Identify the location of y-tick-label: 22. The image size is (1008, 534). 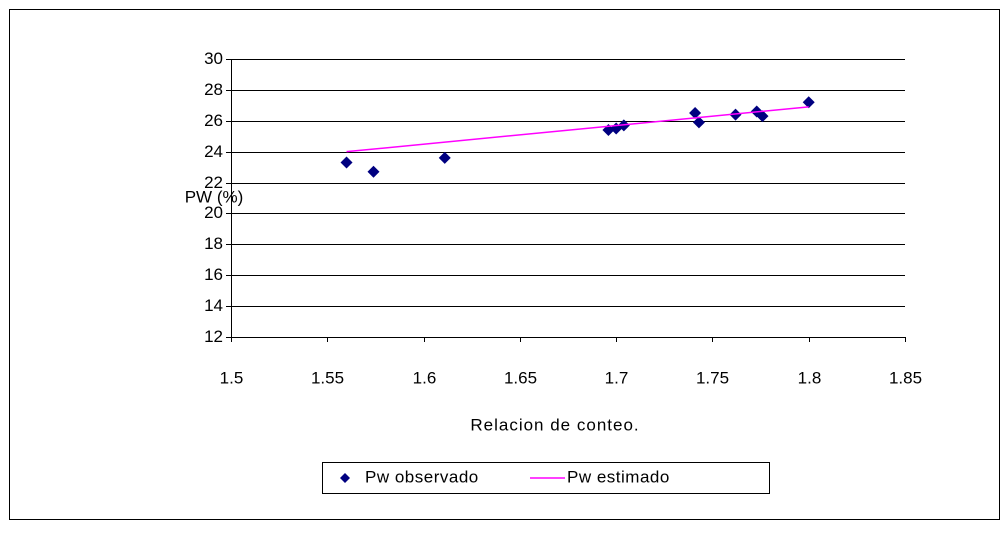
(213, 182).